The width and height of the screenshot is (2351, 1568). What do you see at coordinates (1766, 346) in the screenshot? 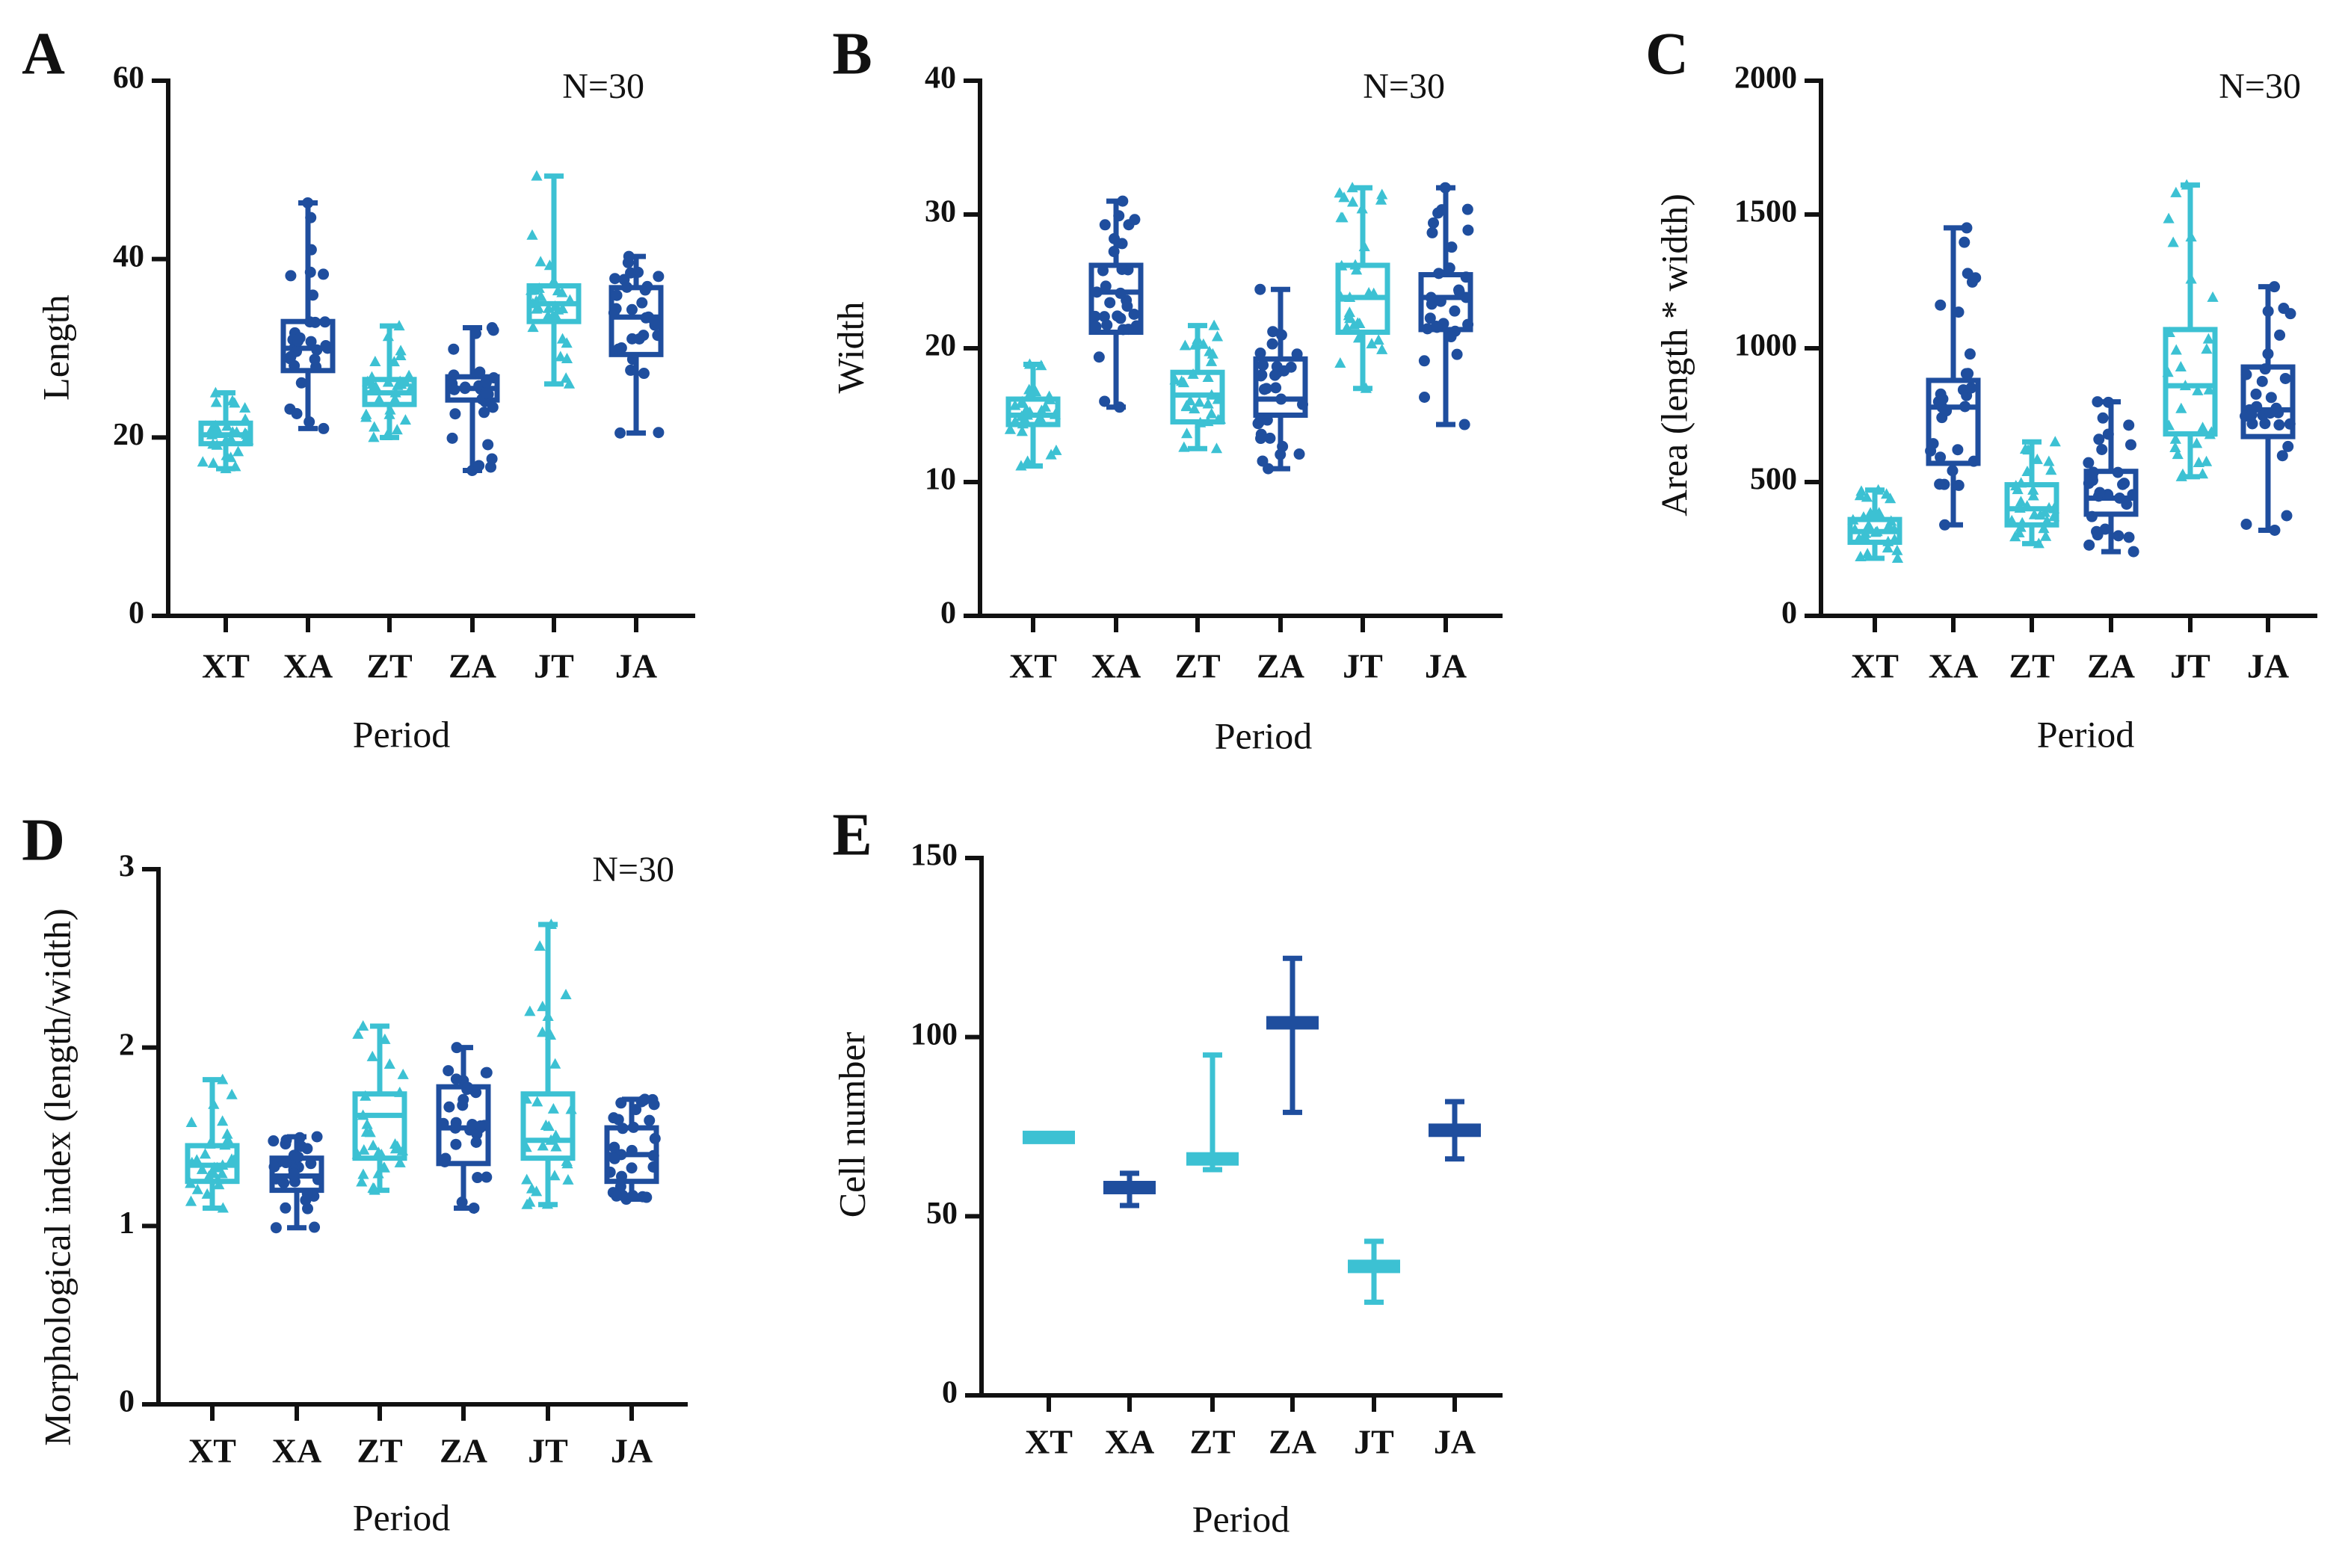
I see `y-tick-label: 1000` at bounding box center [1766, 346].